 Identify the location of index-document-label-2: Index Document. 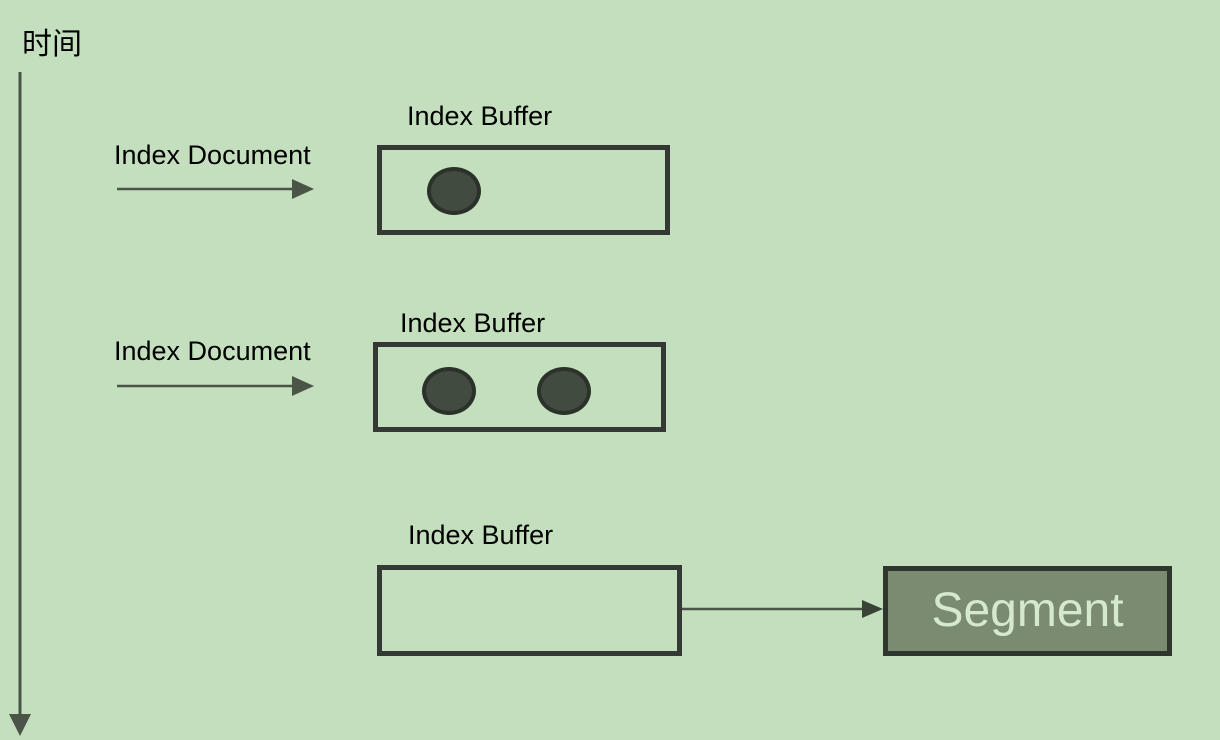
(212, 351).